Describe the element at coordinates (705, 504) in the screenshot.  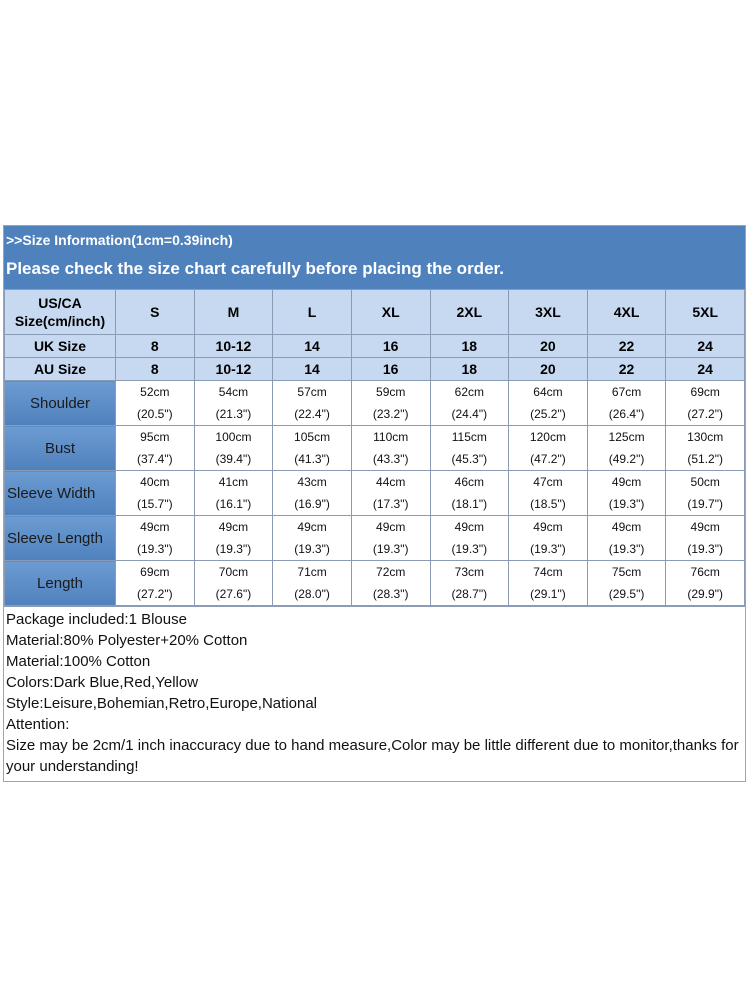
I see `inch-value: (19.7")` at that location.